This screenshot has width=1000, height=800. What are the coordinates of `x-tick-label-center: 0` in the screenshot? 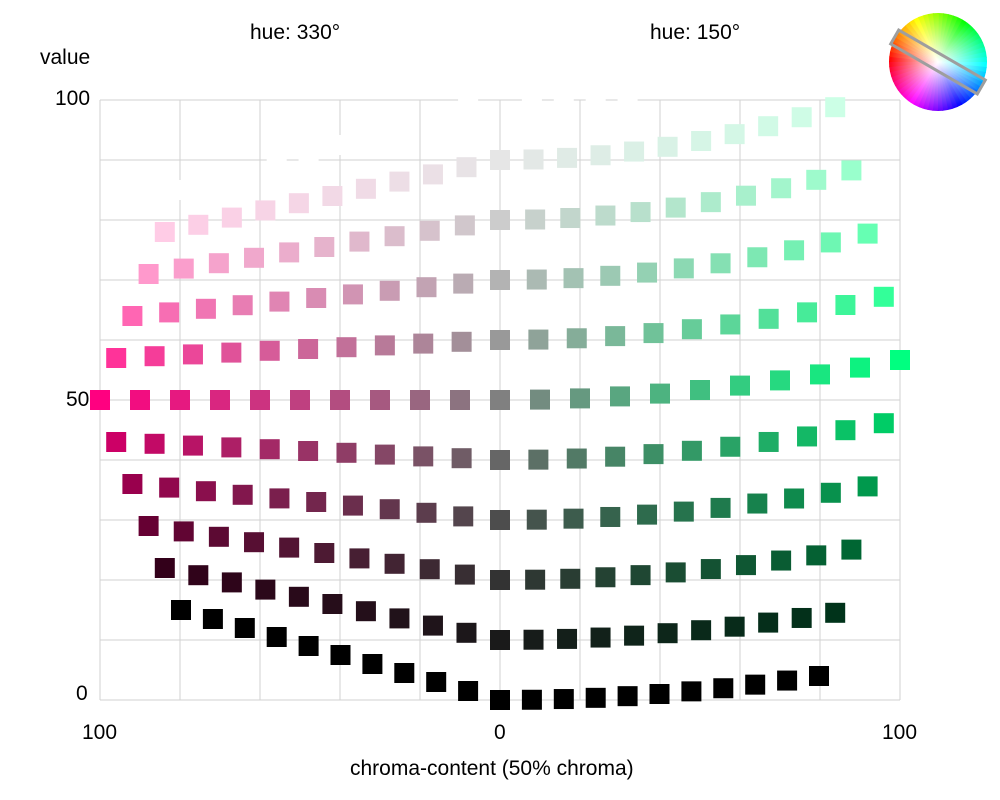 It's located at (500, 732).